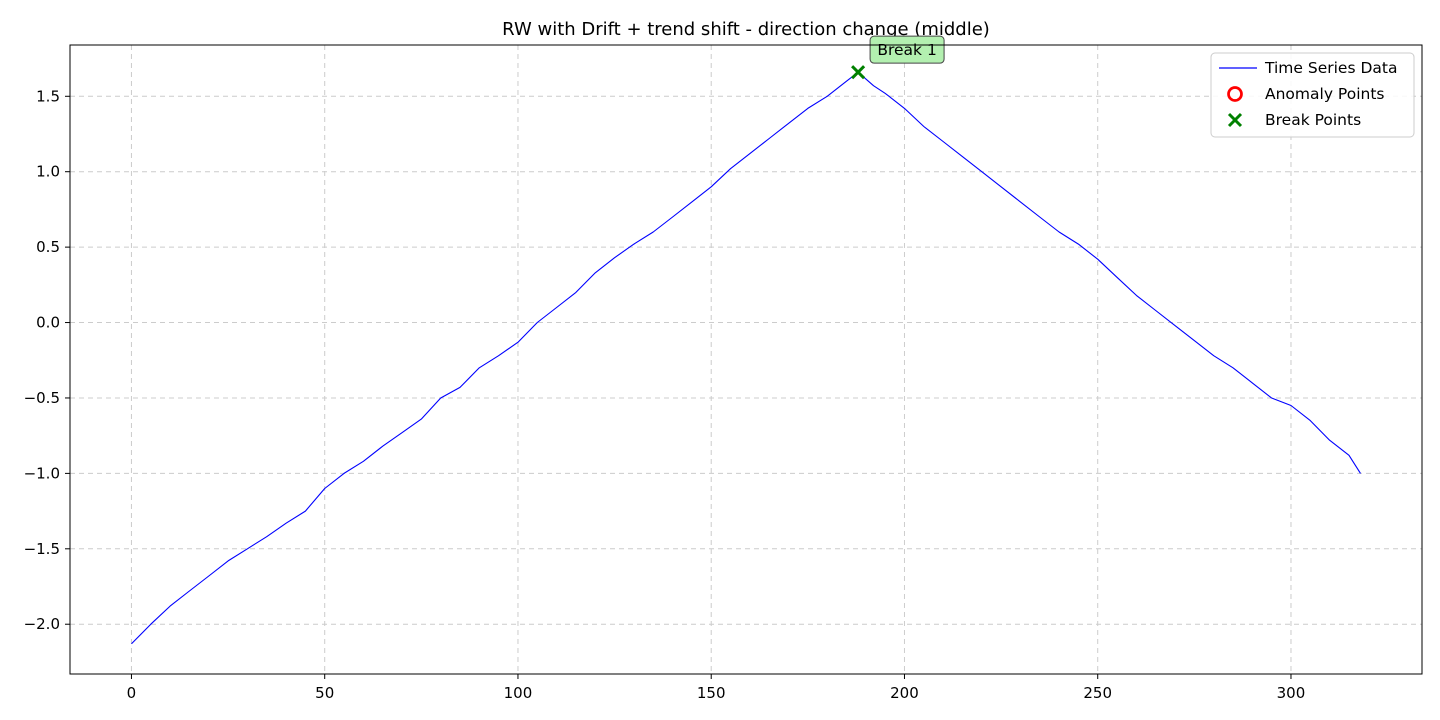  I want to click on x-tick-label: 150, so click(711, 693).